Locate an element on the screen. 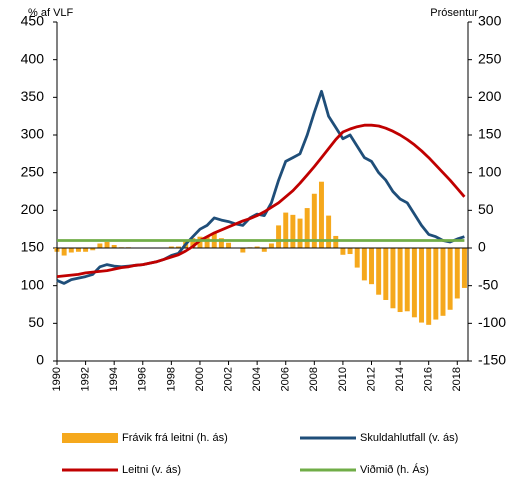  legend-label: Frávik frá leitni (h. ás) is located at coordinates (175, 438).